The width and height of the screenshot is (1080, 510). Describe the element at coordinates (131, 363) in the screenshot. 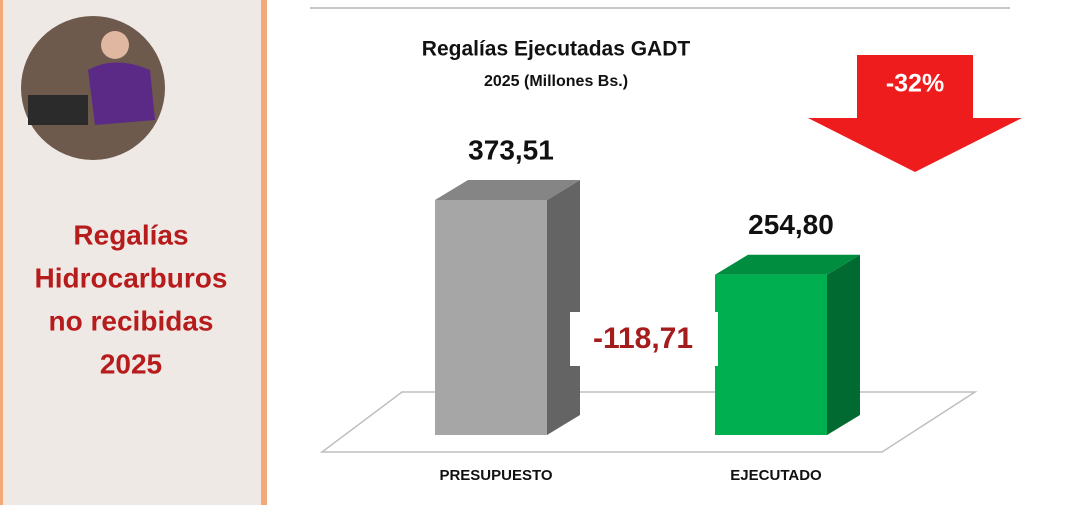

I see `side-text: 2025` at that location.